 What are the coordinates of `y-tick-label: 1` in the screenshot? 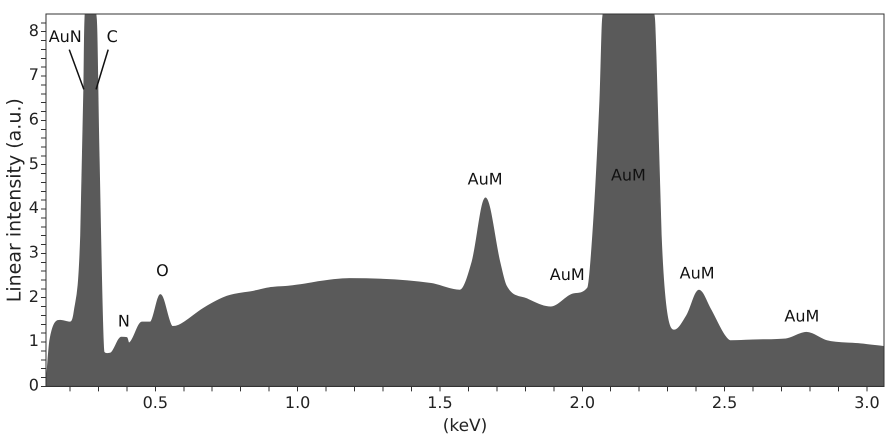 It's located at (33, 340).